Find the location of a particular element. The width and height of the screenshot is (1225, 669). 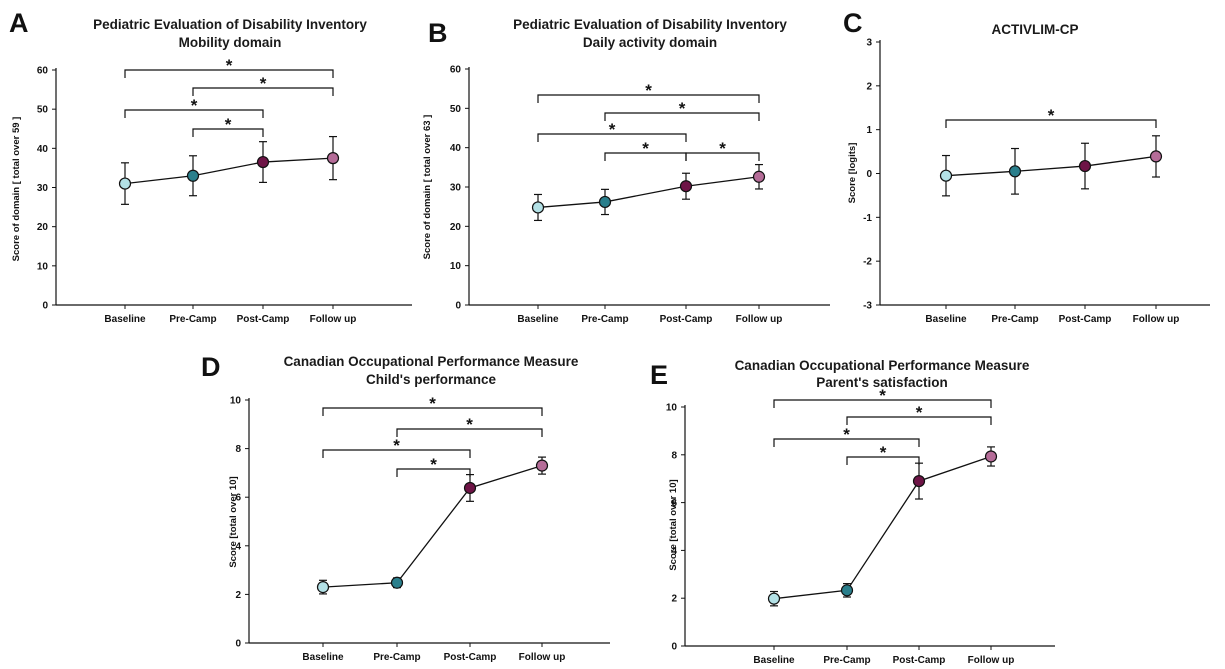

y-tick-label: 50 is located at coordinates (456, 109).